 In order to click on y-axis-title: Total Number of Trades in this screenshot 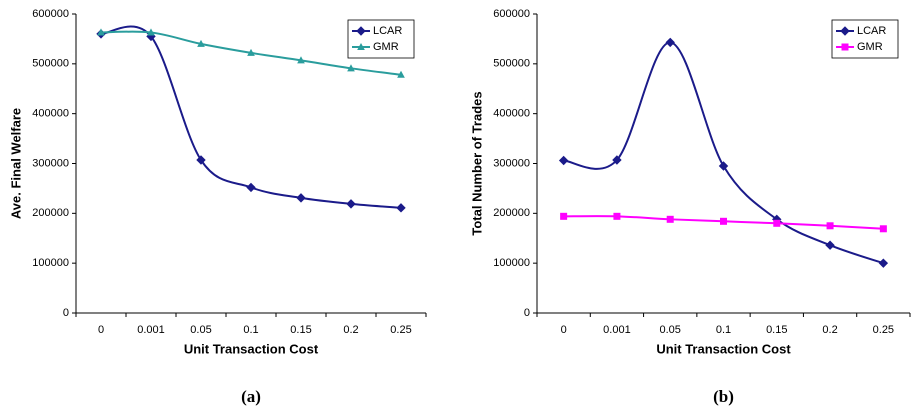, I will do `click(476, 163)`.